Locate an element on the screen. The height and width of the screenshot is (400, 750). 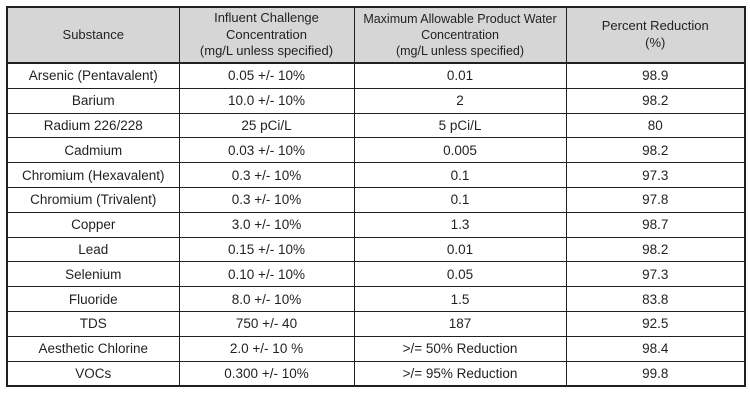
cell-max-allowable-concentration: 2 is located at coordinates (460, 100).